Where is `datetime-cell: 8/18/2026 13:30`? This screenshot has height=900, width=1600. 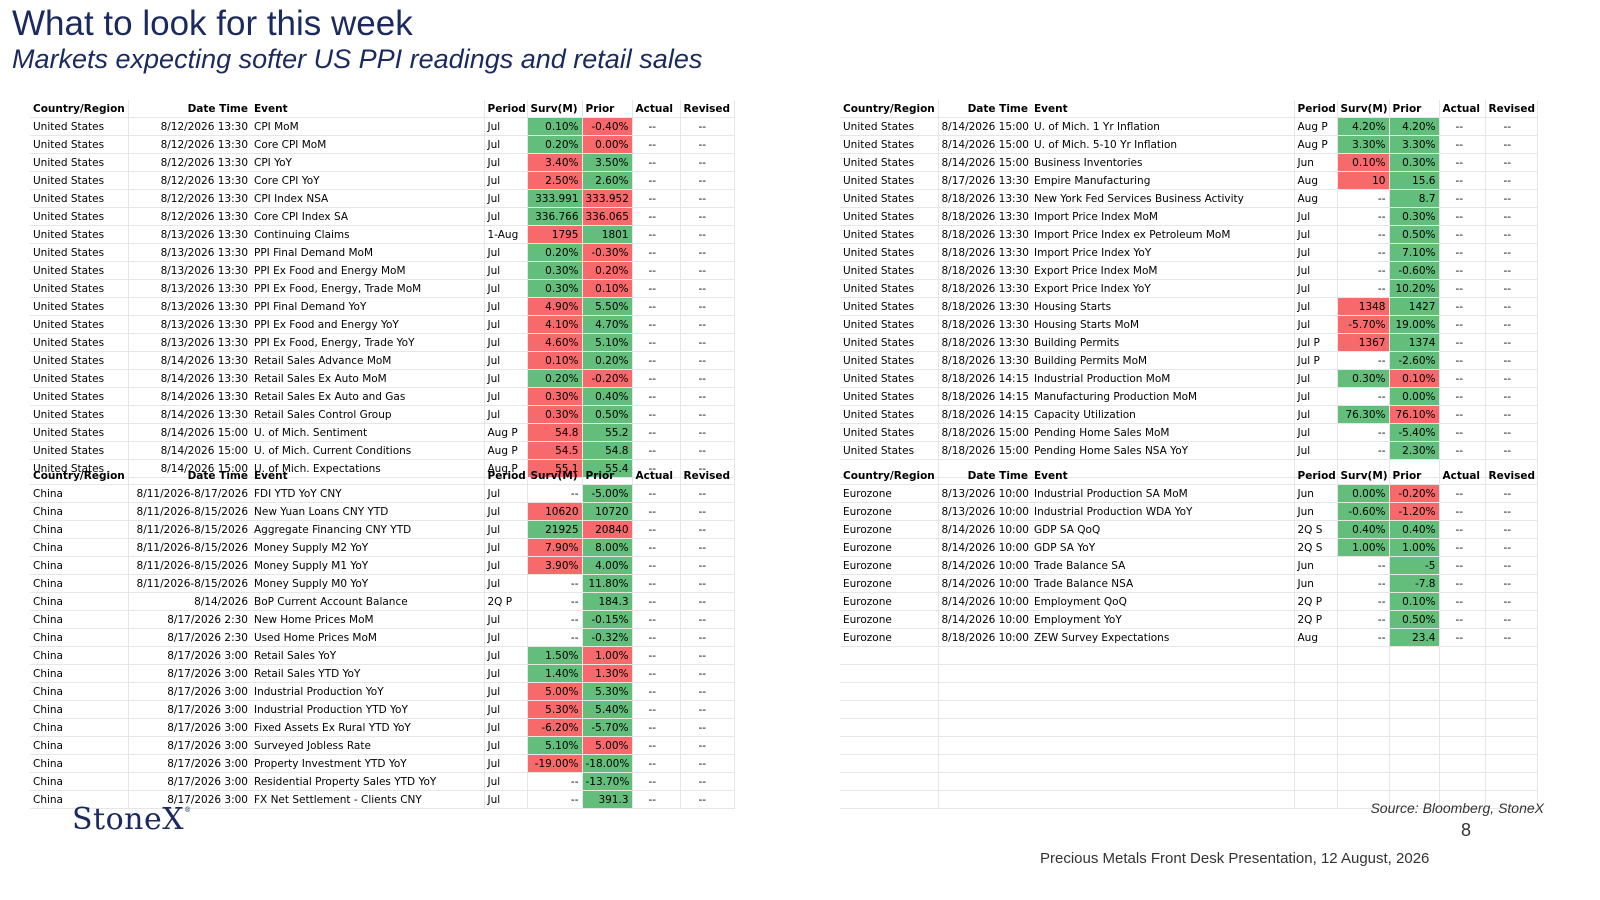 datetime-cell: 8/18/2026 13:30 is located at coordinates (984, 270).